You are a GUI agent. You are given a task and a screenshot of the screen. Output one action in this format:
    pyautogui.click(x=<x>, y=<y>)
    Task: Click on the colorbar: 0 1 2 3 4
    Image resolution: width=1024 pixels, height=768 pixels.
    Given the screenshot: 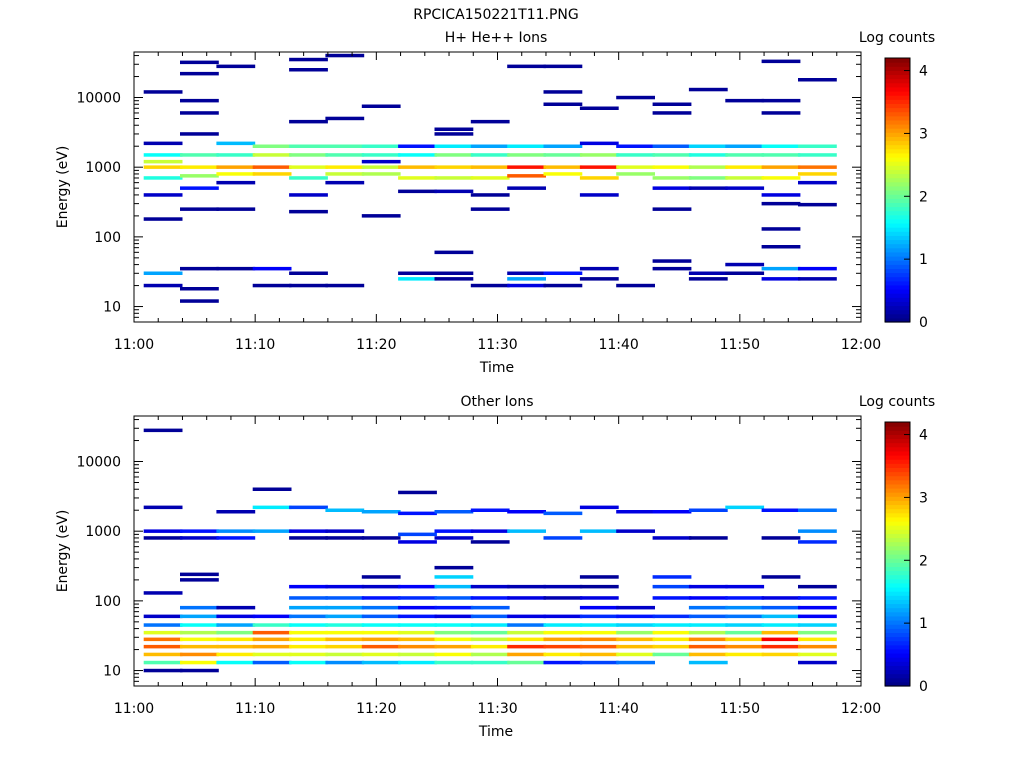 What is the action you would take?
    pyautogui.click(x=906, y=558)
    